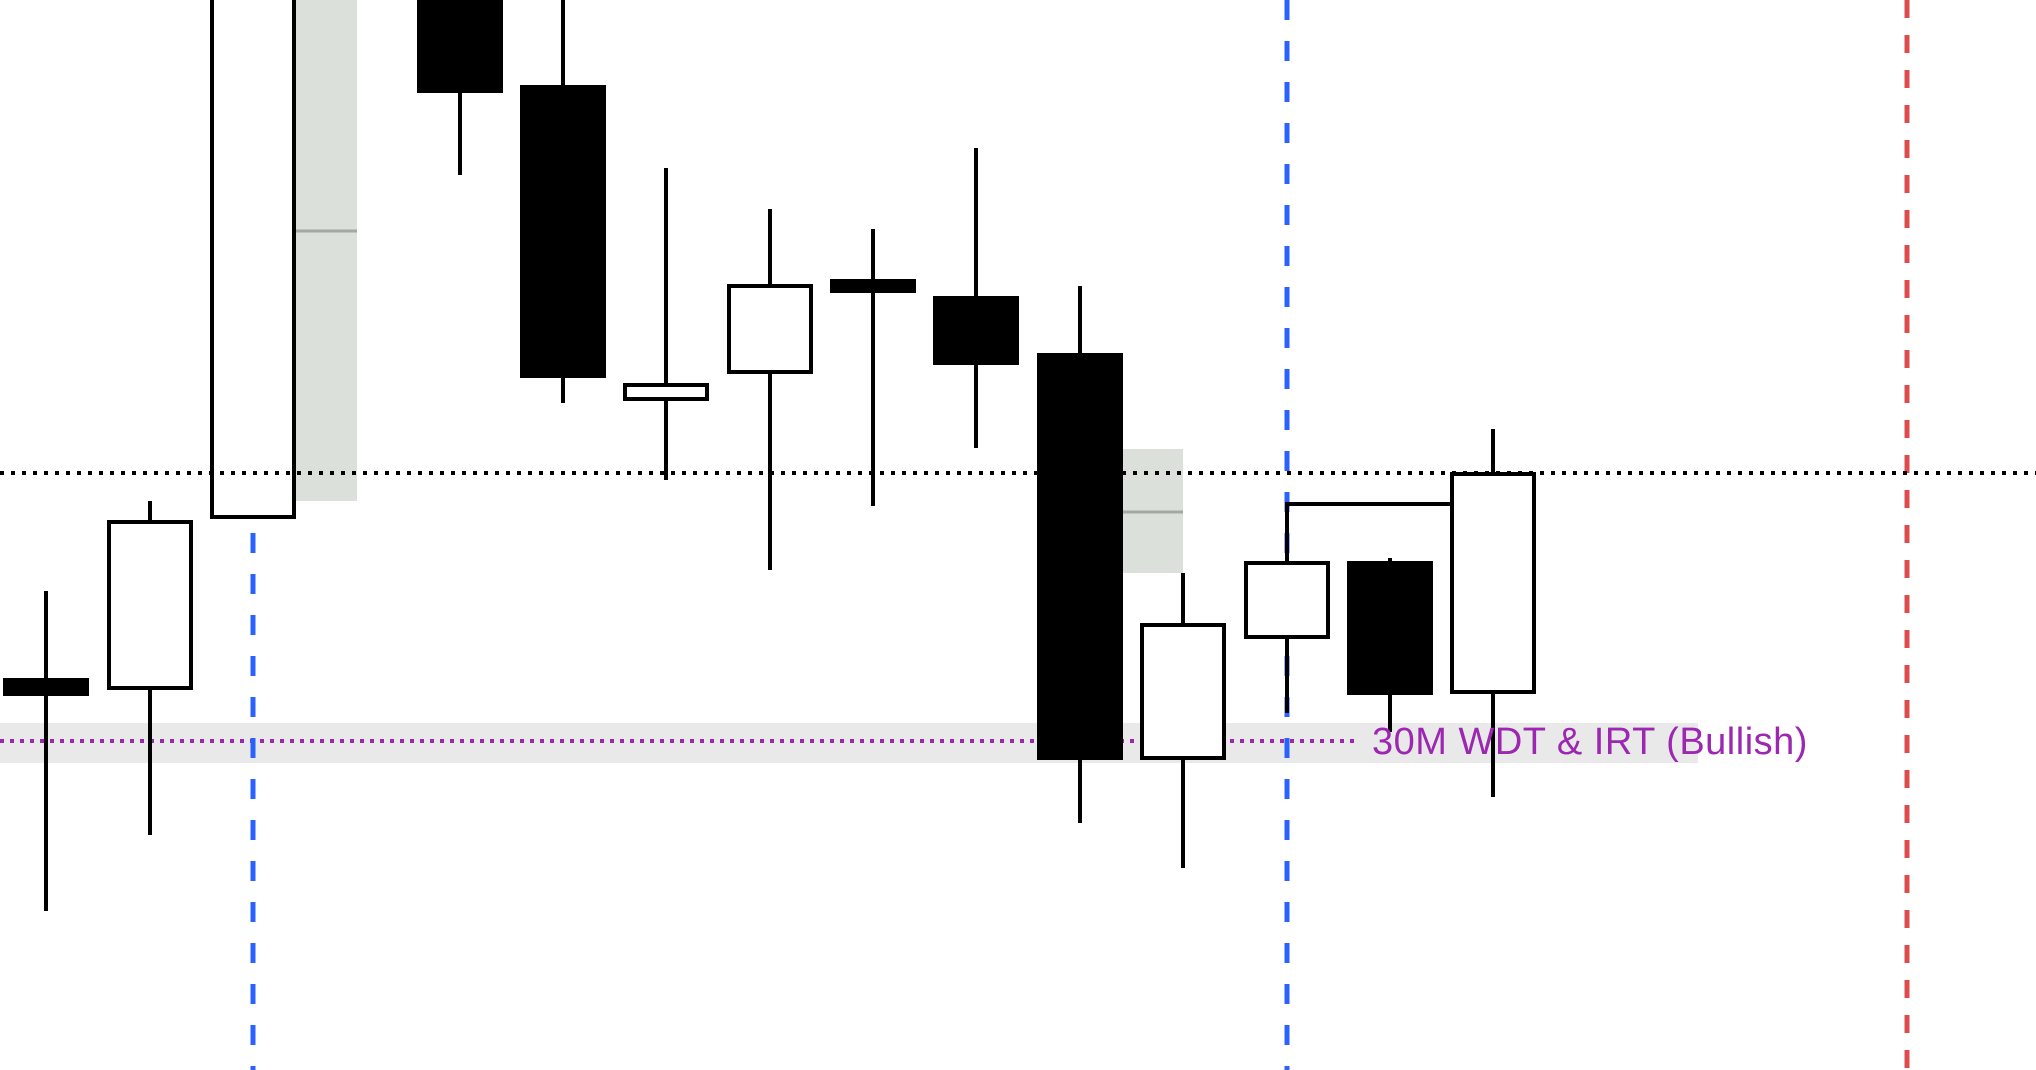 This screenshot has height=1070, width=2036. What do you see at coordinates (1287, 600) in the screenshot?
I see `candle-12-body` at bounding box center [1287, 600].